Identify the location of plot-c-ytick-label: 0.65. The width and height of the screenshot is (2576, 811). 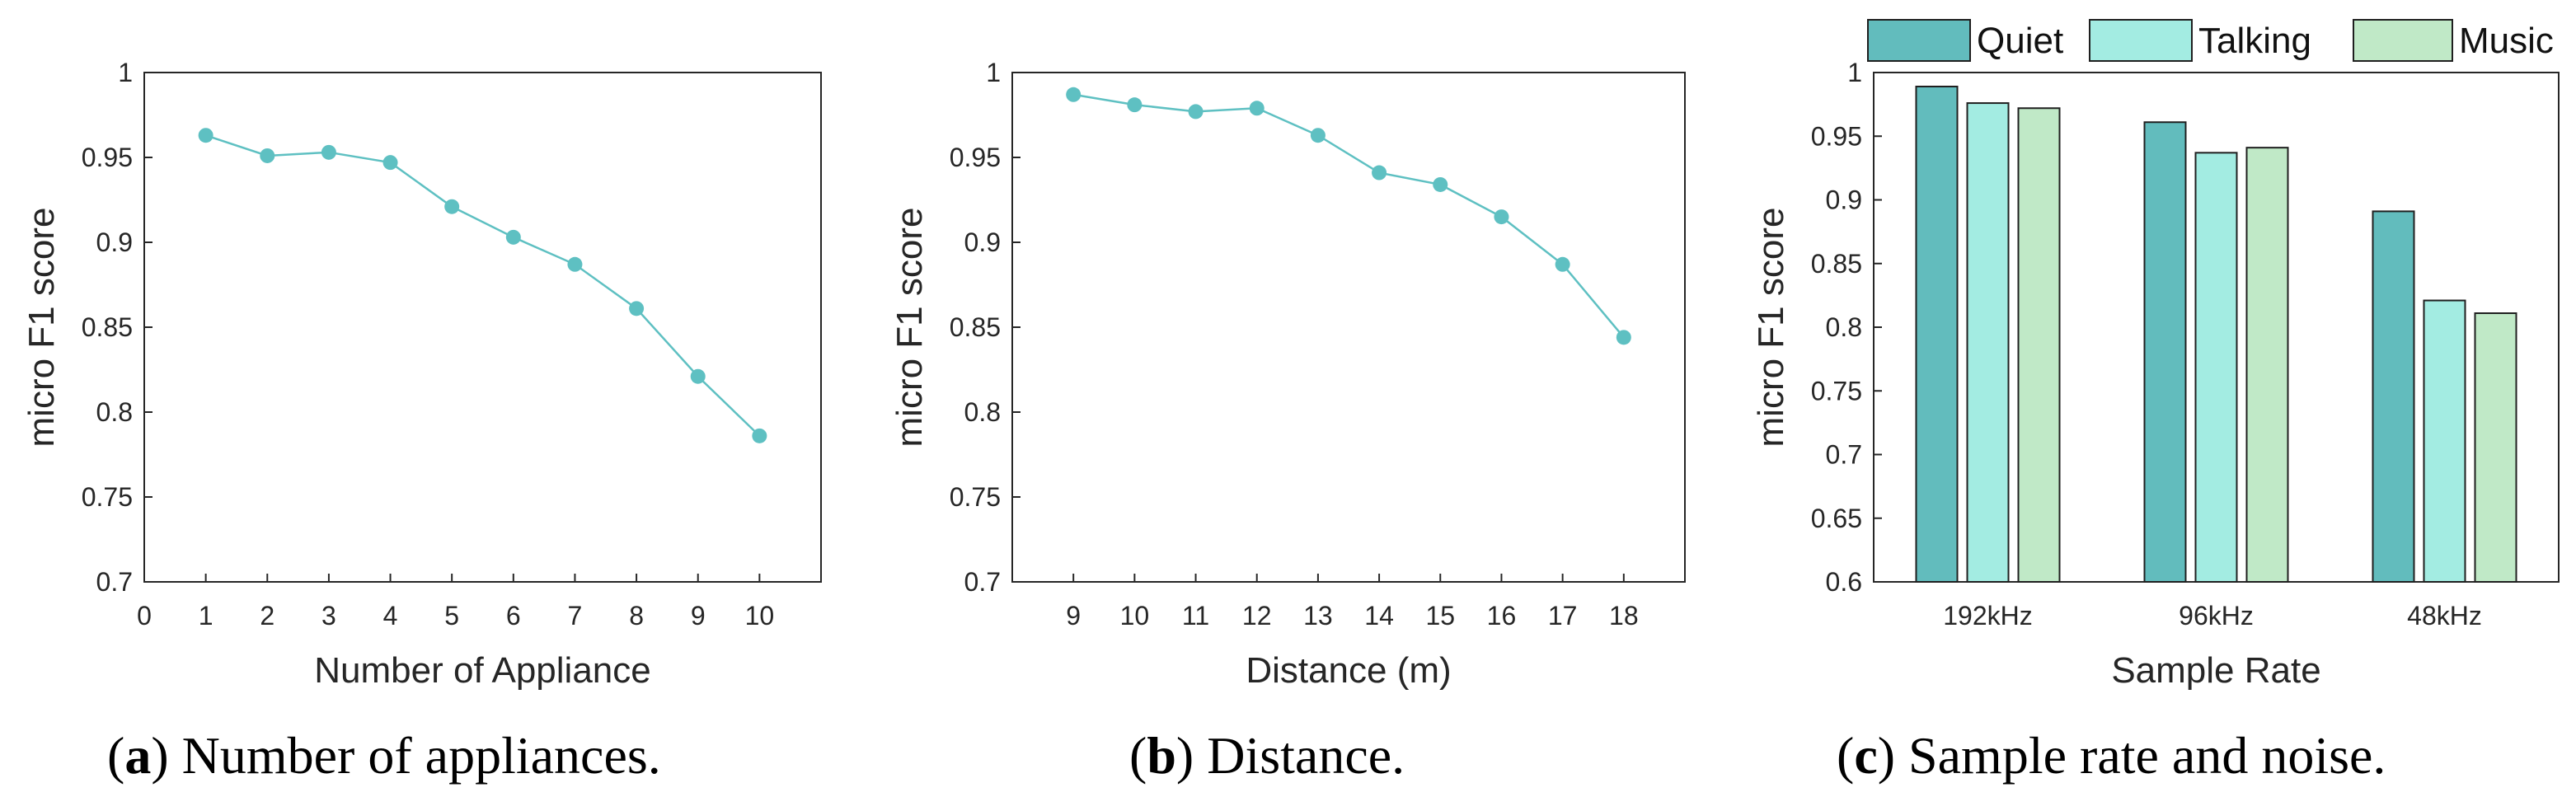
(1837, 518).